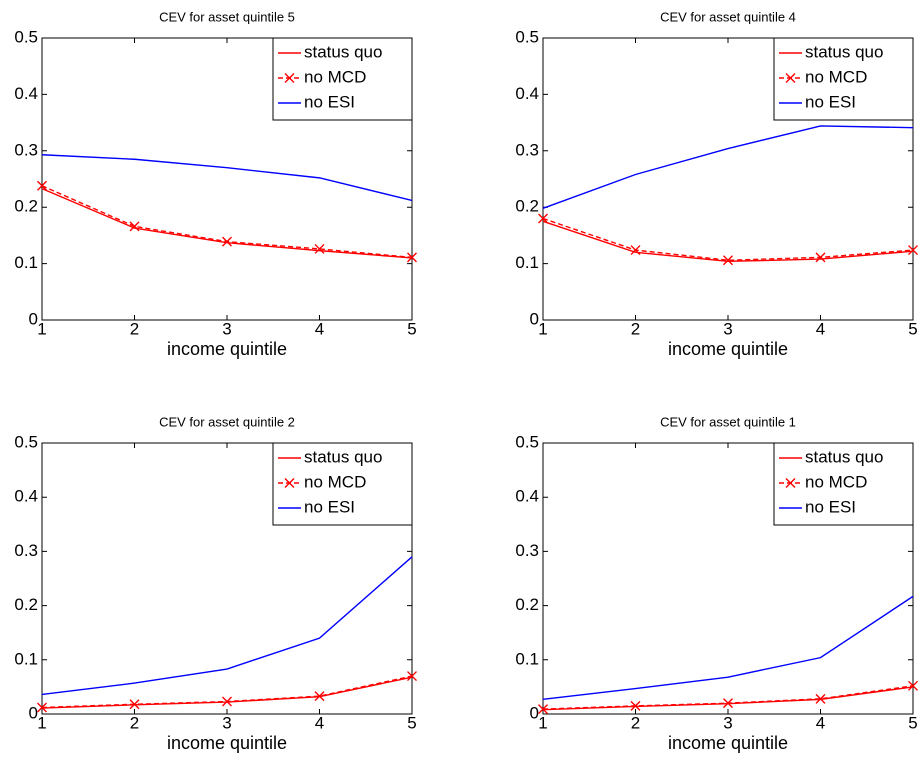  I want to click on chart-title: CEV for asset quintile 2, so click(227, 421).